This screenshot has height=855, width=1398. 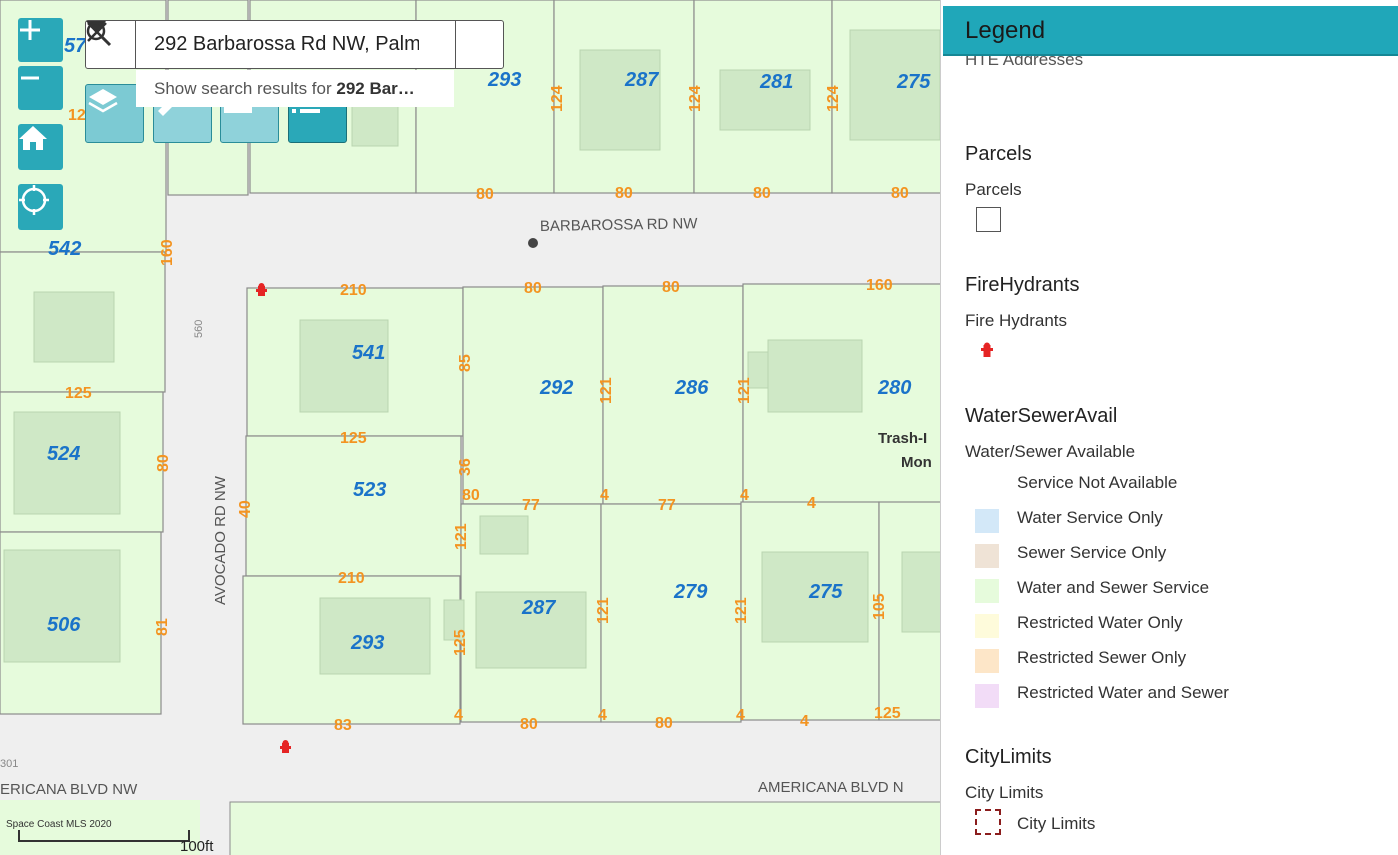 What do you see at coordinates (63, 454) in the screenshot?
I see `address-label: 524` at bounding box center [63, 454].